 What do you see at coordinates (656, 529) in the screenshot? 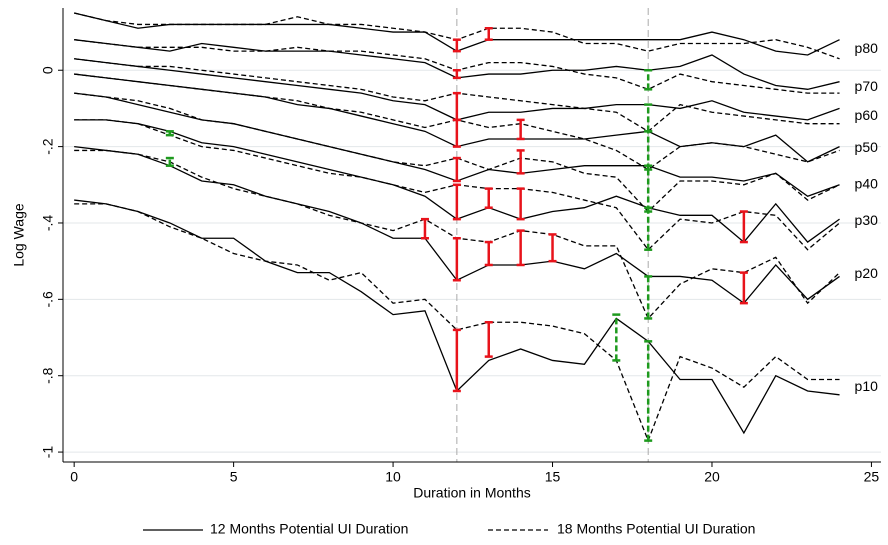
I see `legend-label: 18 Months Potential UI Duration` at bounding box center [656, 529].